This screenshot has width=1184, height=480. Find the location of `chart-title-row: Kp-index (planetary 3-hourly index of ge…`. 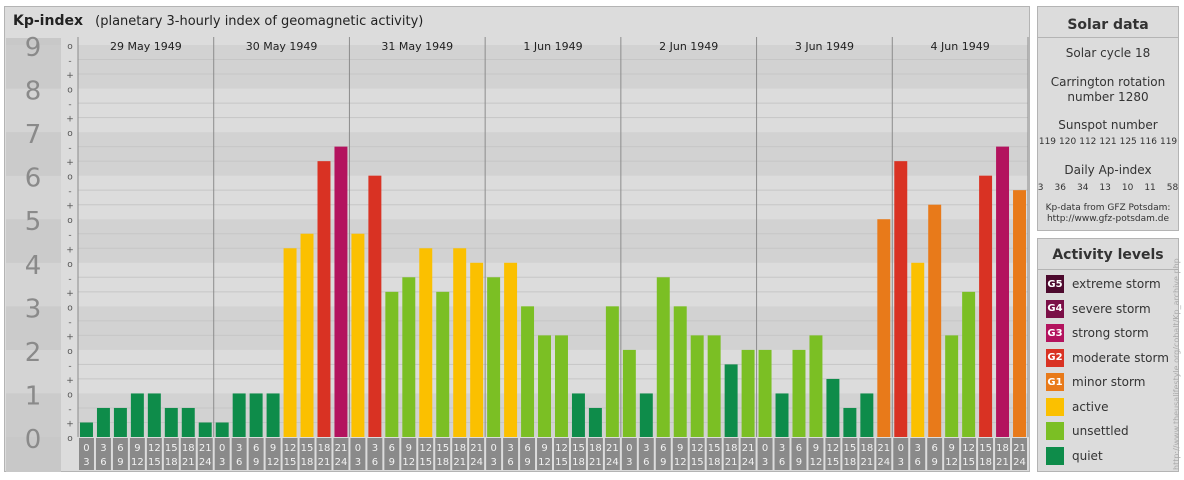

chart-title-row: Kp-index (planetary 3-hourly index of ge… is located at coordinates (218, 21).